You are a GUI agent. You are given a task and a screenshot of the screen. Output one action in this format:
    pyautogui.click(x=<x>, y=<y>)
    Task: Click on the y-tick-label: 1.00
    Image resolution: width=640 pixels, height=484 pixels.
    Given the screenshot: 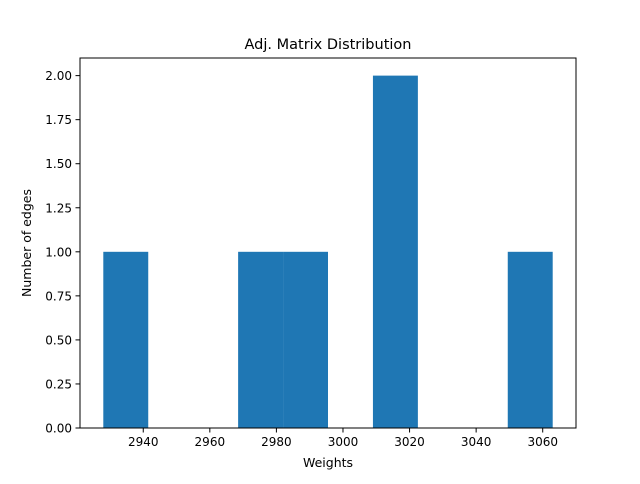 What is the action you would take?
    pyautogui.click(x=58, y=252)
    